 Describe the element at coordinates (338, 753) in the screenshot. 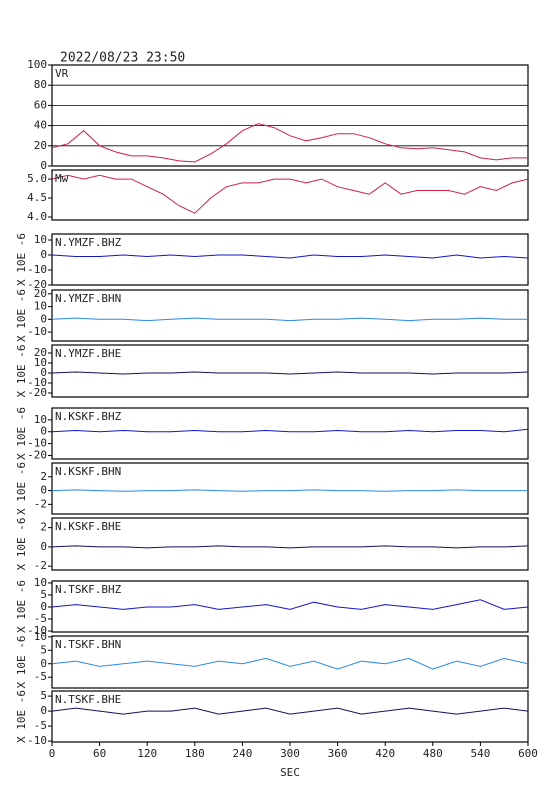

I see `x-tick-label: 360` at that location.